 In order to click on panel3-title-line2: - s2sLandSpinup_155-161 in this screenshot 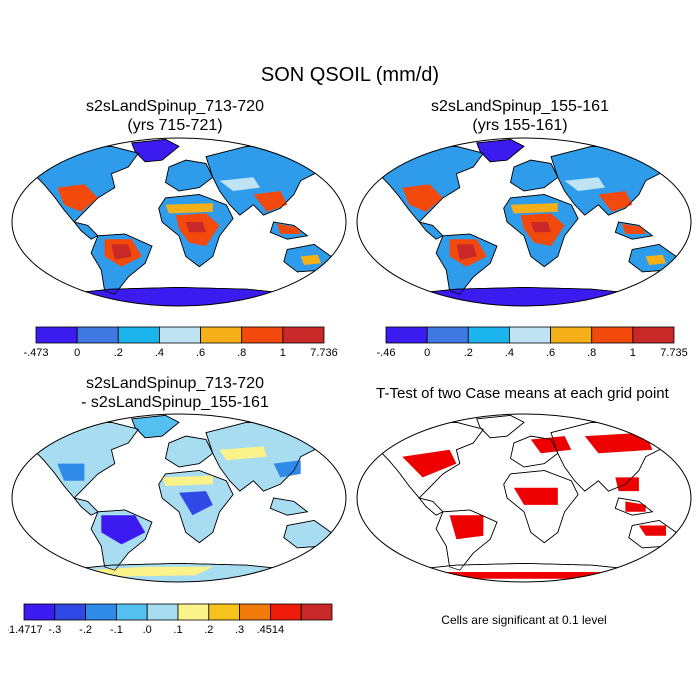, I will do `click(175, 402)`.